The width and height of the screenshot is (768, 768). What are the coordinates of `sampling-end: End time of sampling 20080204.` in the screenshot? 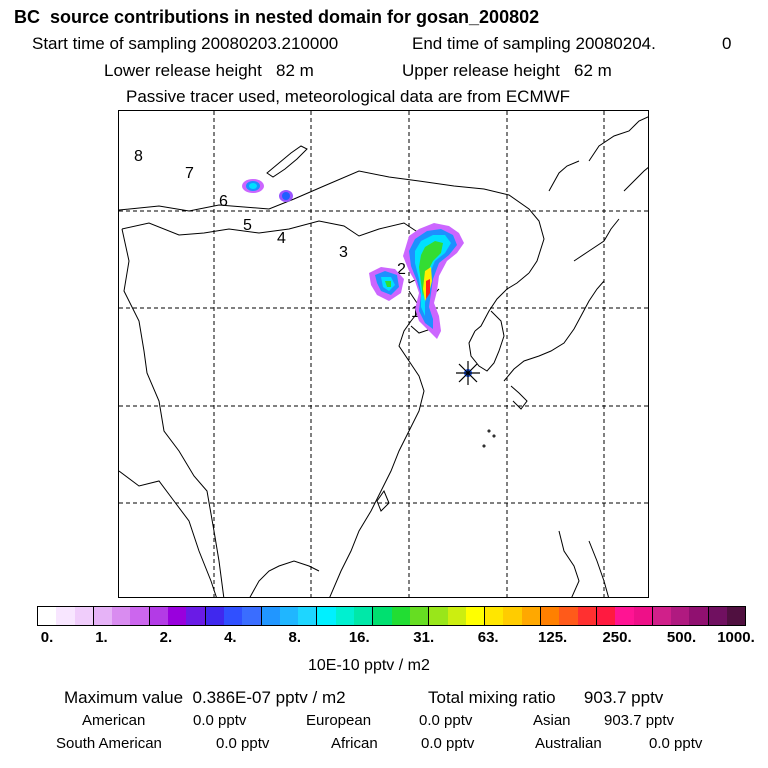 It's located at (534, 44).